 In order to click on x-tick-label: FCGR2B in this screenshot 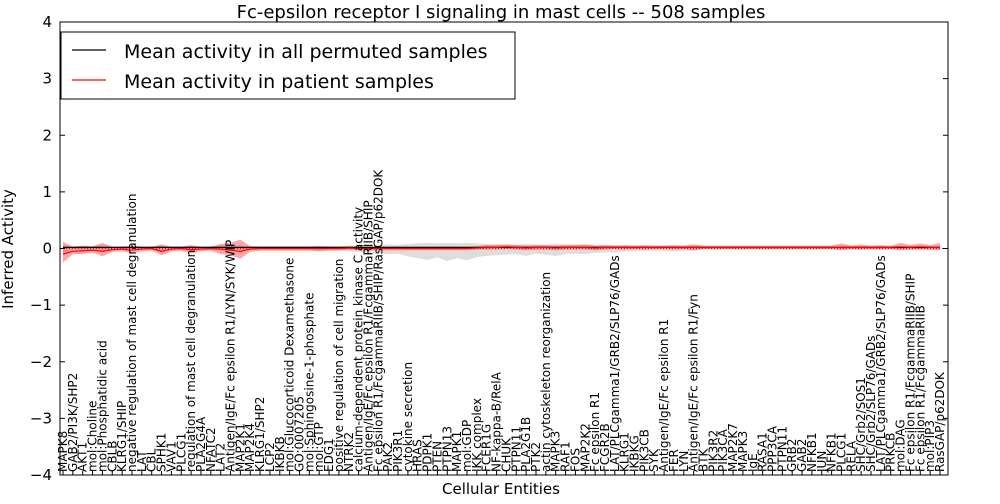, I will do `click(605, 447)`.